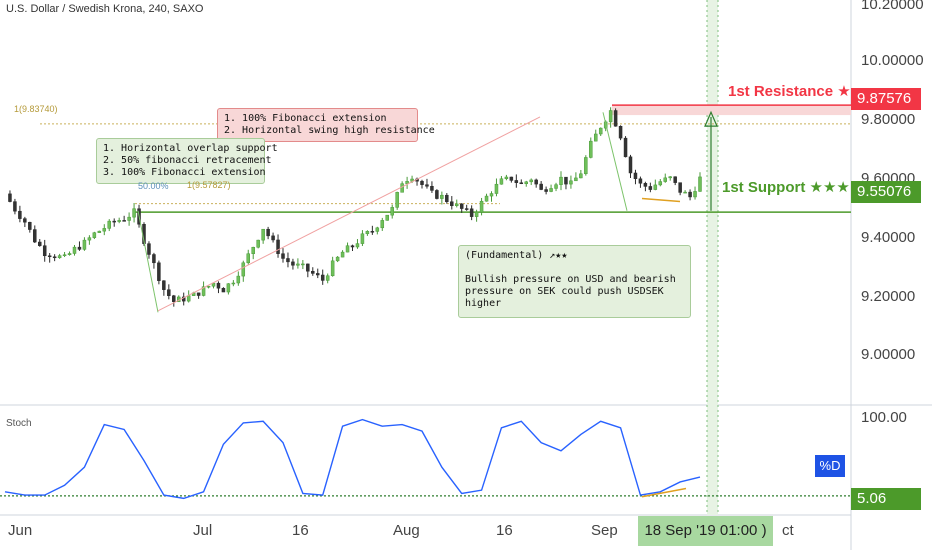 This screenshot has width=932, height=550. Describe the element at coordinates (664, 492) in the screenshot. I see `stoch-divergence-line` at that location.